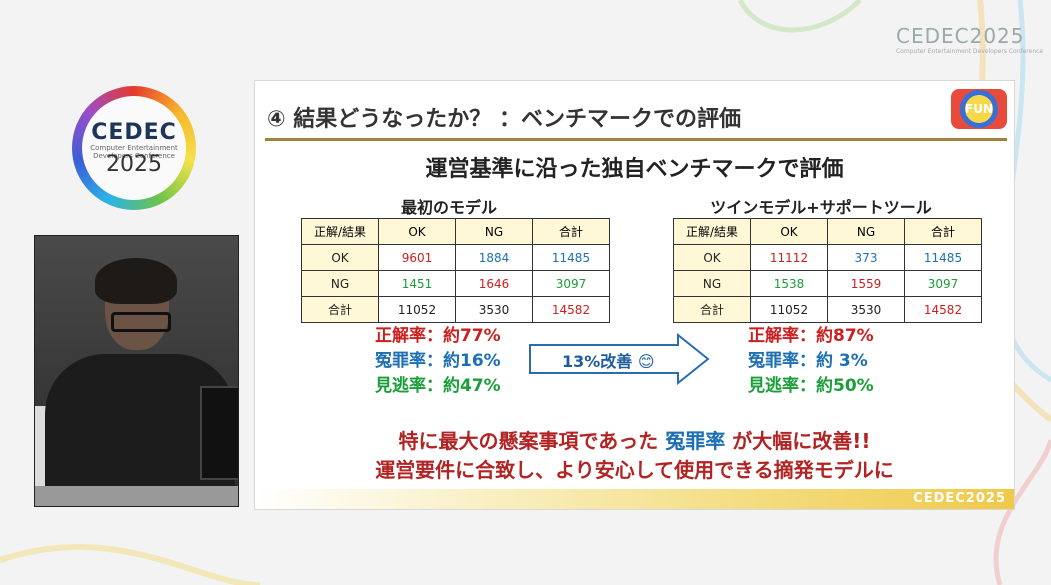 This screenshot has height=585, width=1051. I want to click on right-rates: 正解率：約87% 冤罪率：約 3% 見逃率：約50%, so click(811, 361).